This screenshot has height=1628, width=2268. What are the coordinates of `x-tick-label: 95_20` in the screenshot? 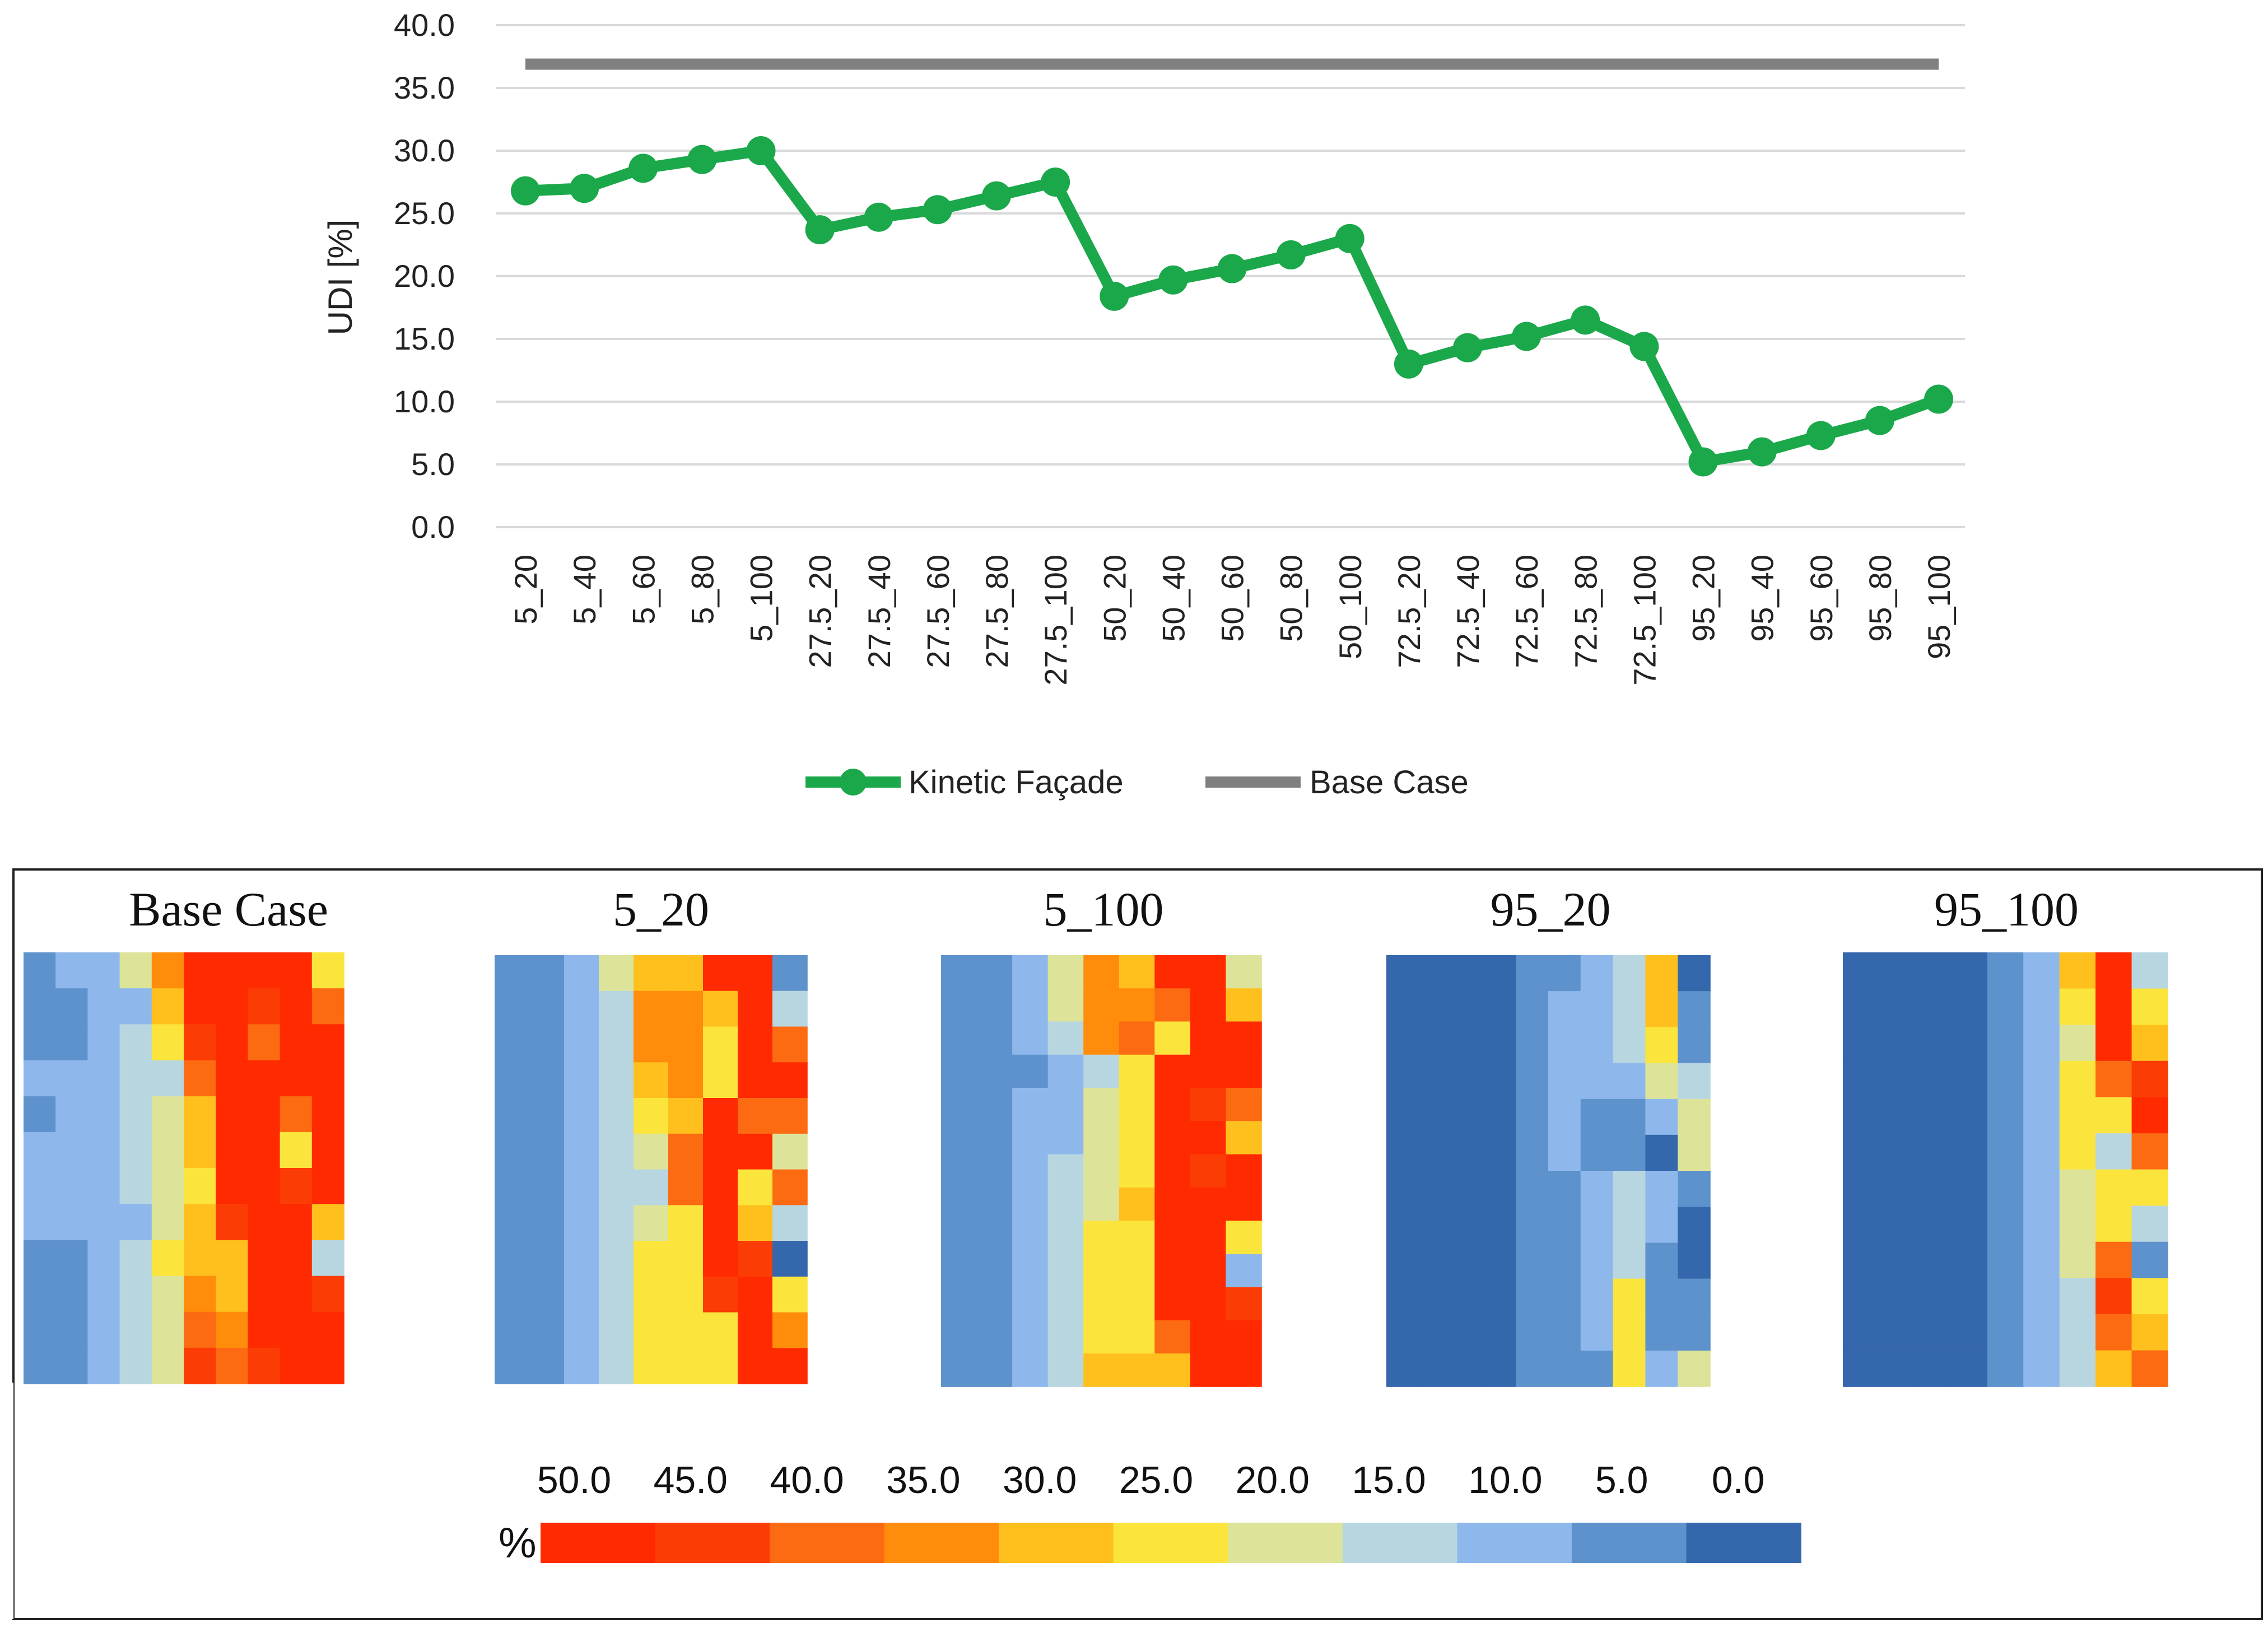 It's located at (1703, 598).